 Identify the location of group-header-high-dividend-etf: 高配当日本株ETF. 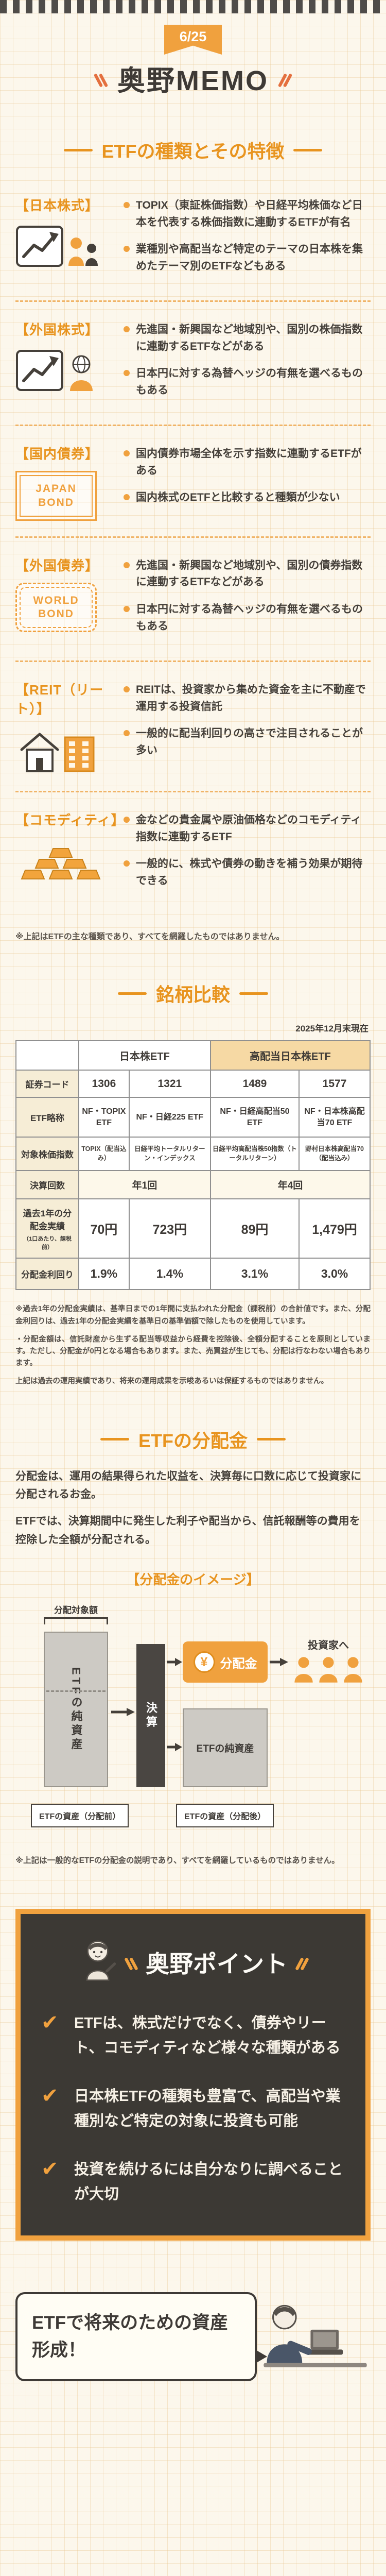
(290, 1055).